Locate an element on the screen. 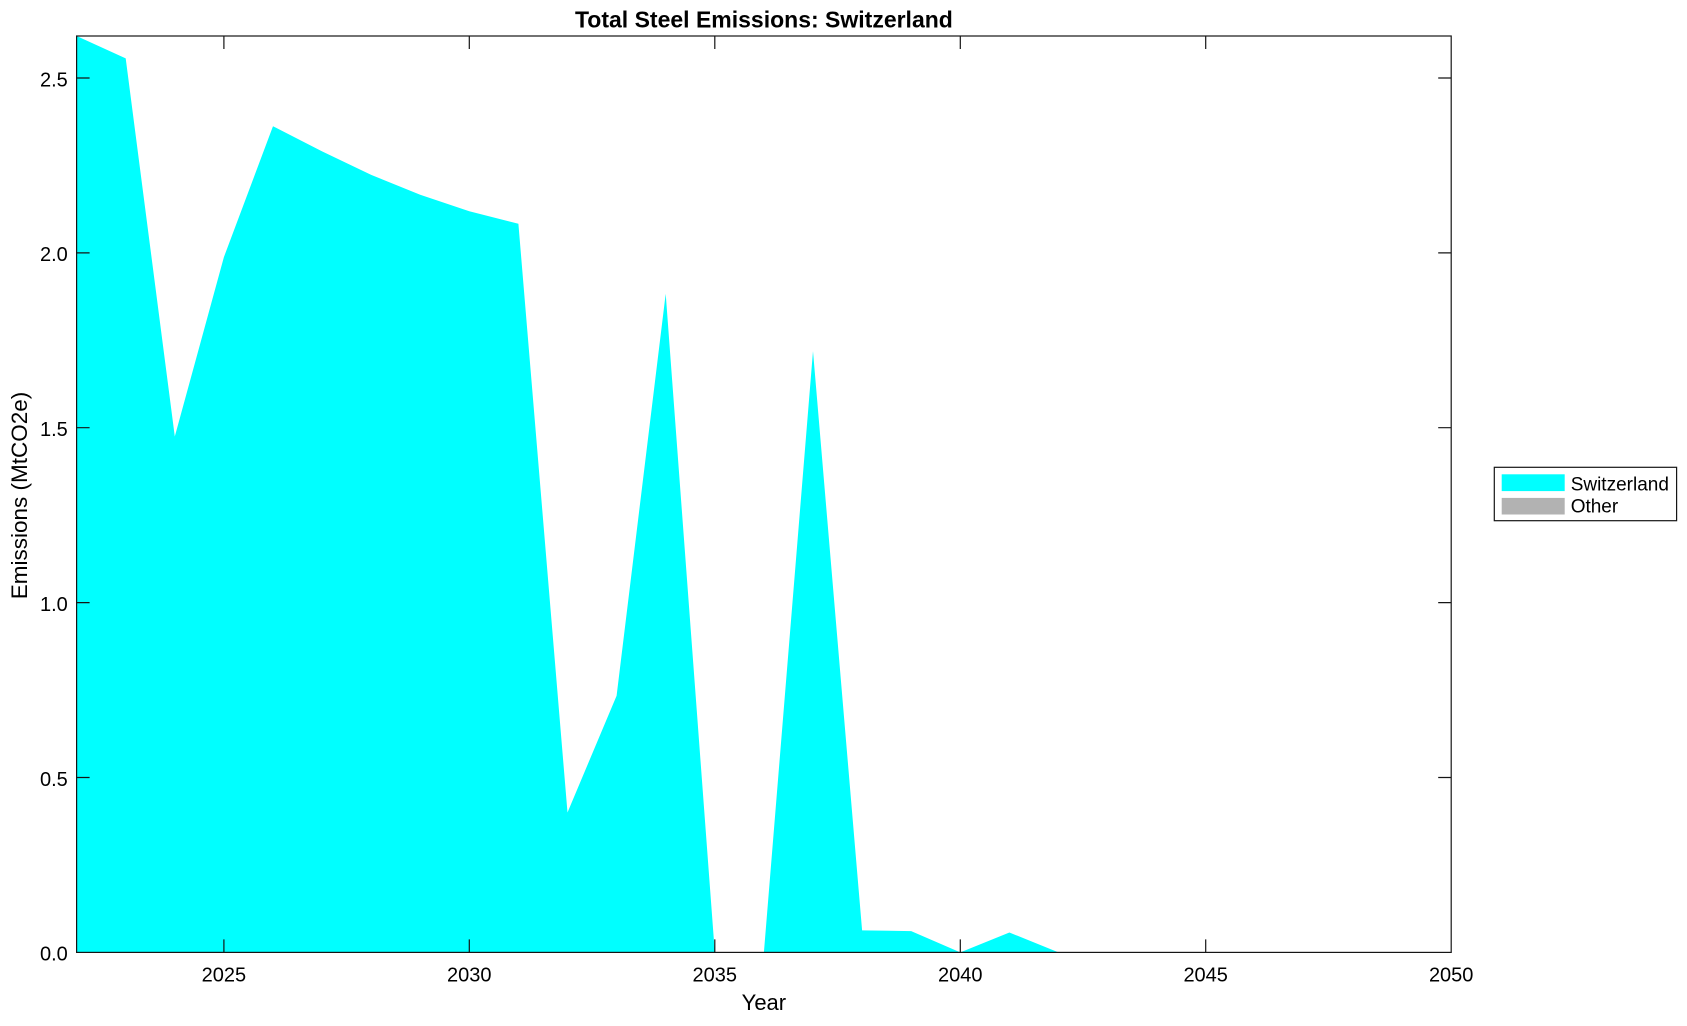 The image size is (1687, 1026). svg-text: Other is located at coordinates (1595, 506).